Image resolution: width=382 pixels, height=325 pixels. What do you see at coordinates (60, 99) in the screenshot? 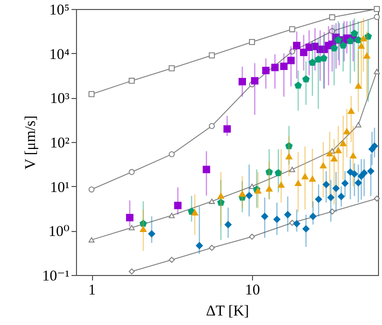
I see `y-tick-label: 10³` at bounding box center [60, 99].